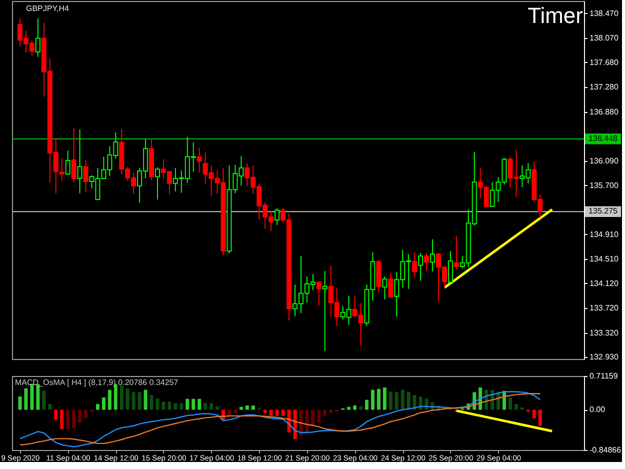  I want to click on y-tick-label: 137.680, so click(604, 62).